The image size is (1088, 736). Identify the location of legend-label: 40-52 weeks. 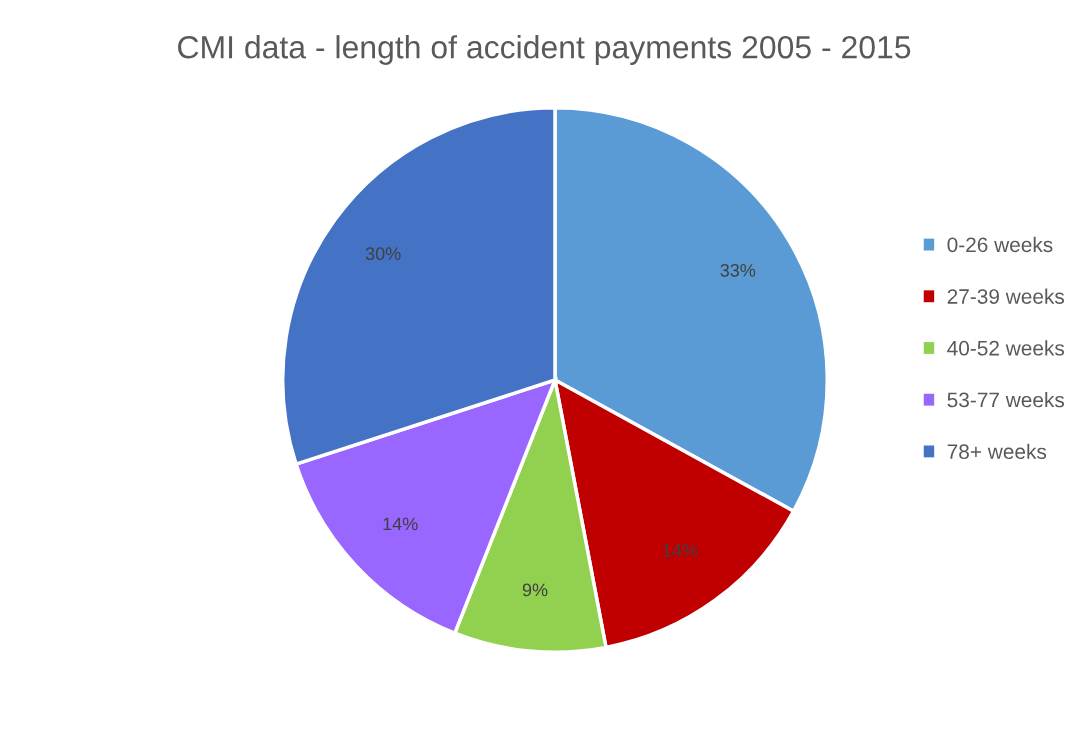
(1006, 348).